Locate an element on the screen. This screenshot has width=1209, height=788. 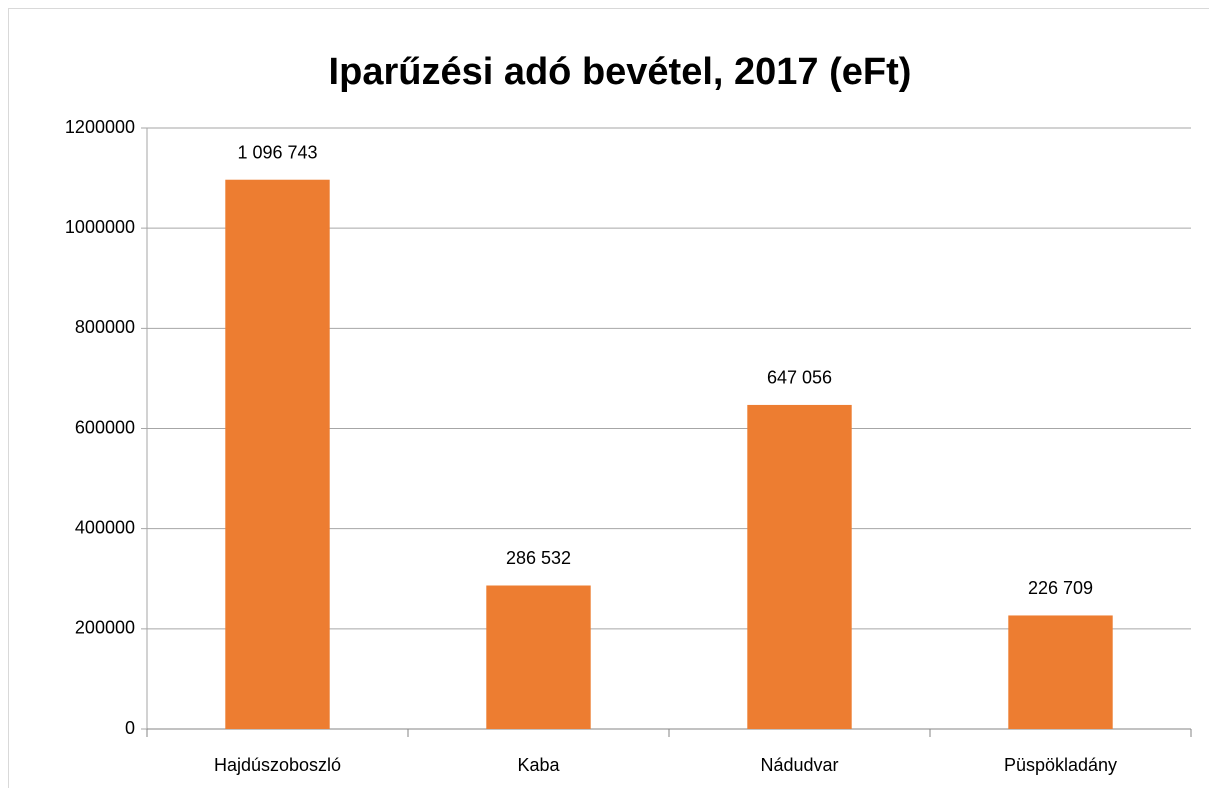
x-tick-label: Nádudvar is located at coordinates (799, 765).